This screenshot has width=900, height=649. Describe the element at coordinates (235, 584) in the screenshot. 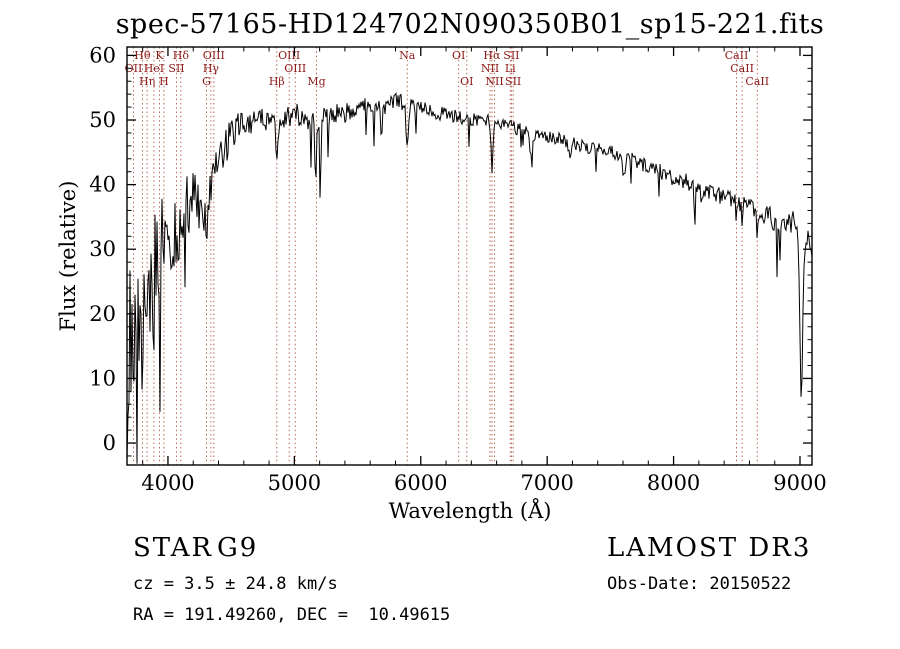

I see `cz-value: cz = 3.5 ± 24.8 km/s` at that location.